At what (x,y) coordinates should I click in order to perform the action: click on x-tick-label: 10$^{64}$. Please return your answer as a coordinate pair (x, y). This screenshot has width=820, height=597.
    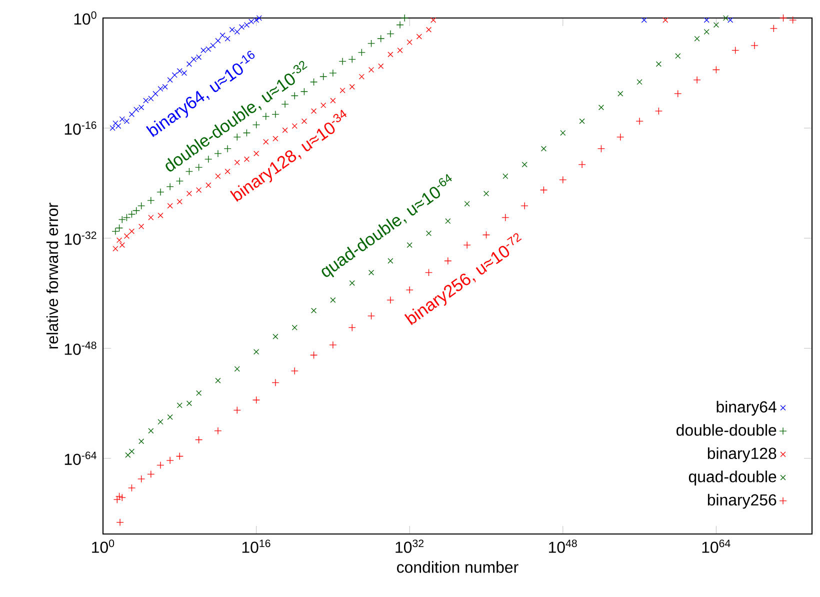
    Looking at the image, I should click on (716, 546).